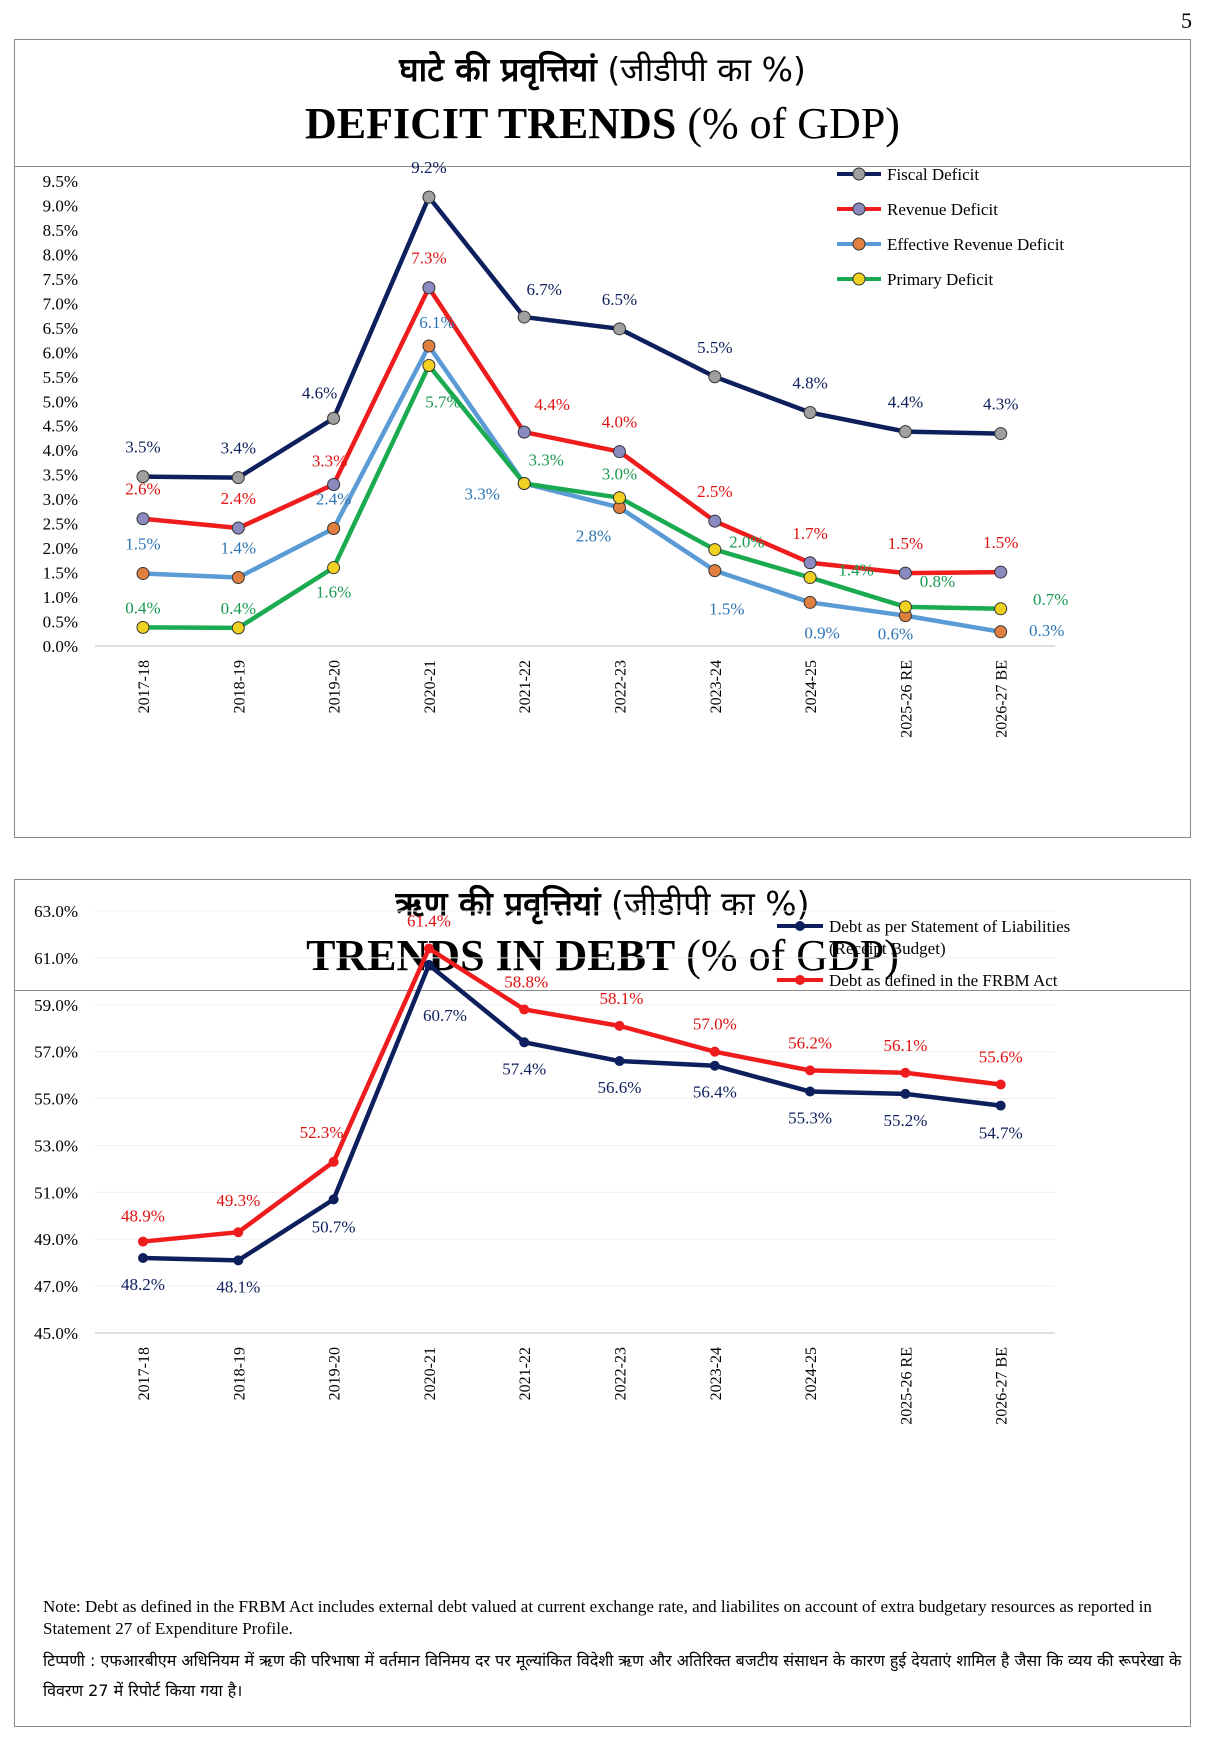 The height and width of the screenshot is (1742, 1214). Describe the element at coordinates (56, 1192) in the screenshot. I see `y-tick-label: 51.0%` at that location.